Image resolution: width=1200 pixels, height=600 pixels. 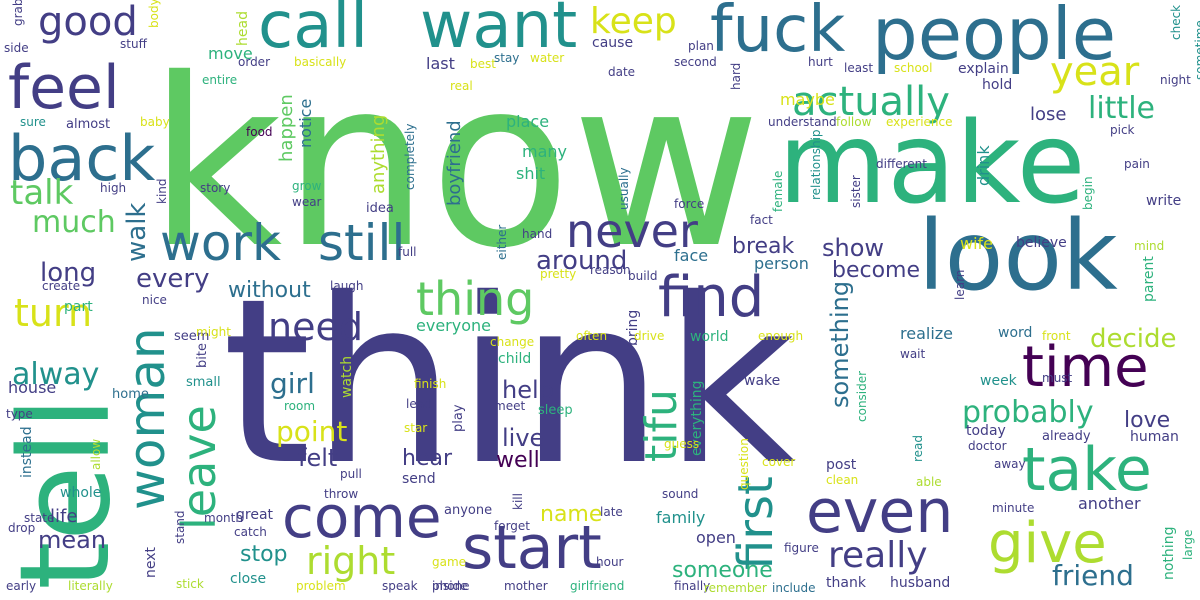 I want to click on word-might: might, so click(x=213, y=332).